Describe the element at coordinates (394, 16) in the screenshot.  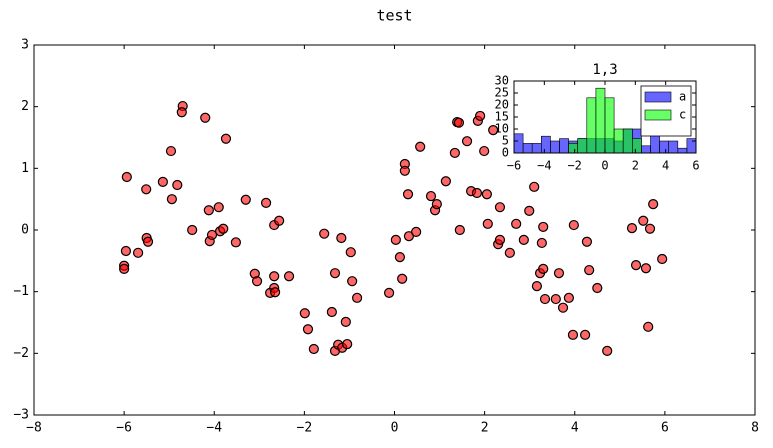
I see `chart-title: test` at that location.